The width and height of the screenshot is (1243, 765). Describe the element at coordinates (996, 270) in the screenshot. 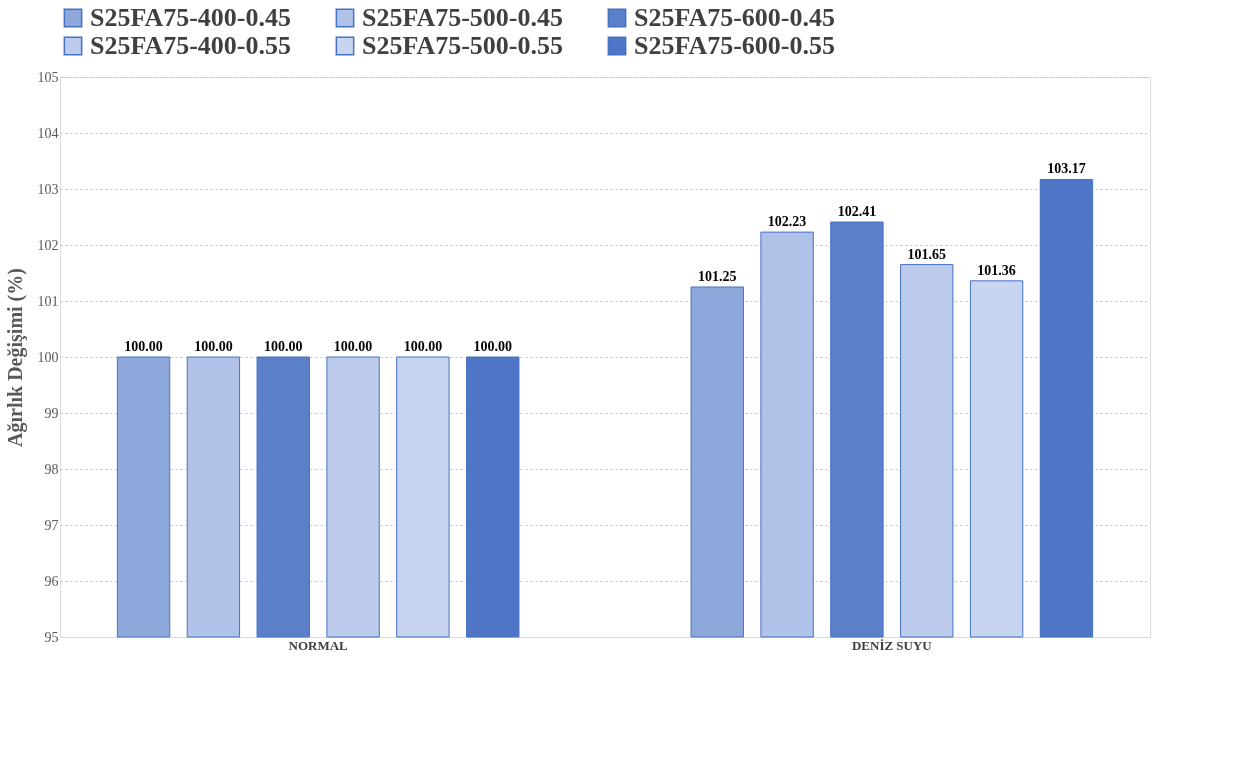

I see `data-label: 101.36` at that location.